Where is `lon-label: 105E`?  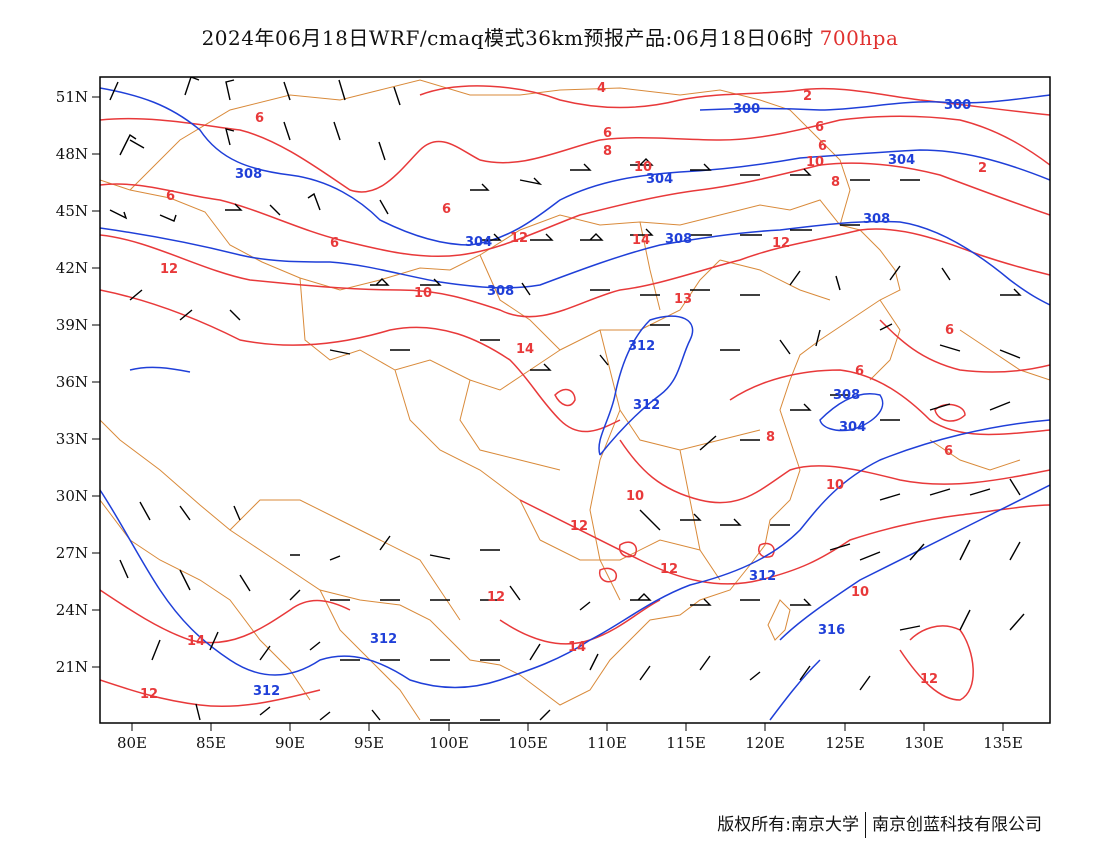
lon-label: 105E is located at coordinates (528, 743).